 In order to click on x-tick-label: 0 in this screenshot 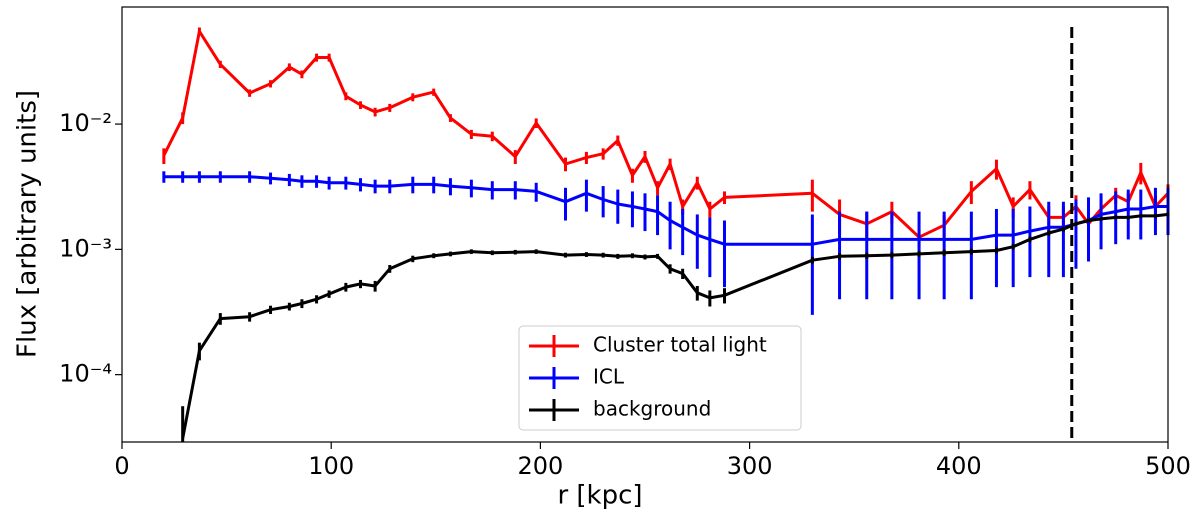, I will do `click(121, 466)`.